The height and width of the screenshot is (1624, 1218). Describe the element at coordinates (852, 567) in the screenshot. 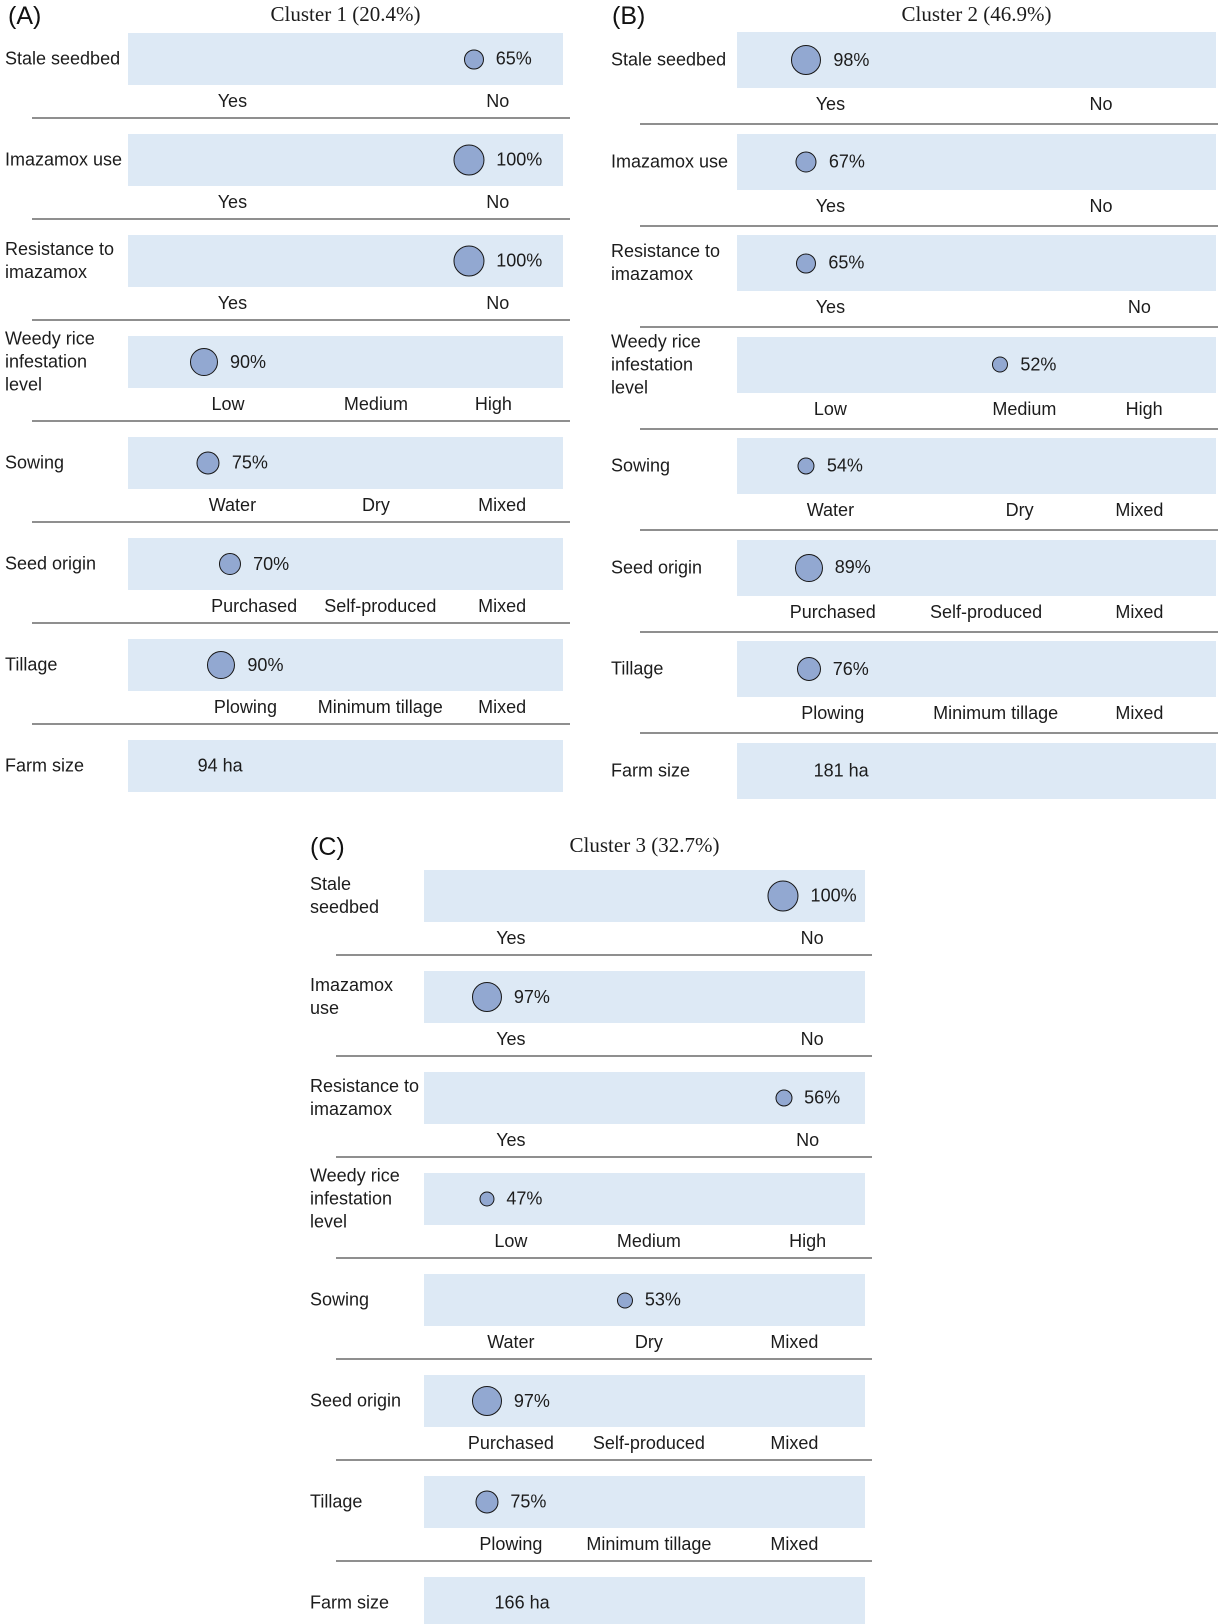

I see `percent-label: 89%` at that location.